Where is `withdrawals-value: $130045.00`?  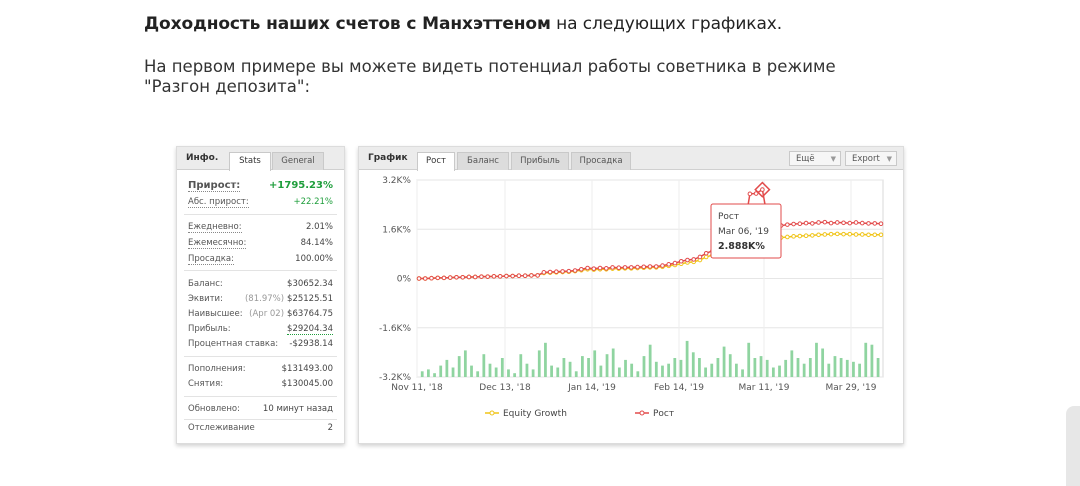
withdrawals-value: $130045.00 is located at coordinates (307, 384).